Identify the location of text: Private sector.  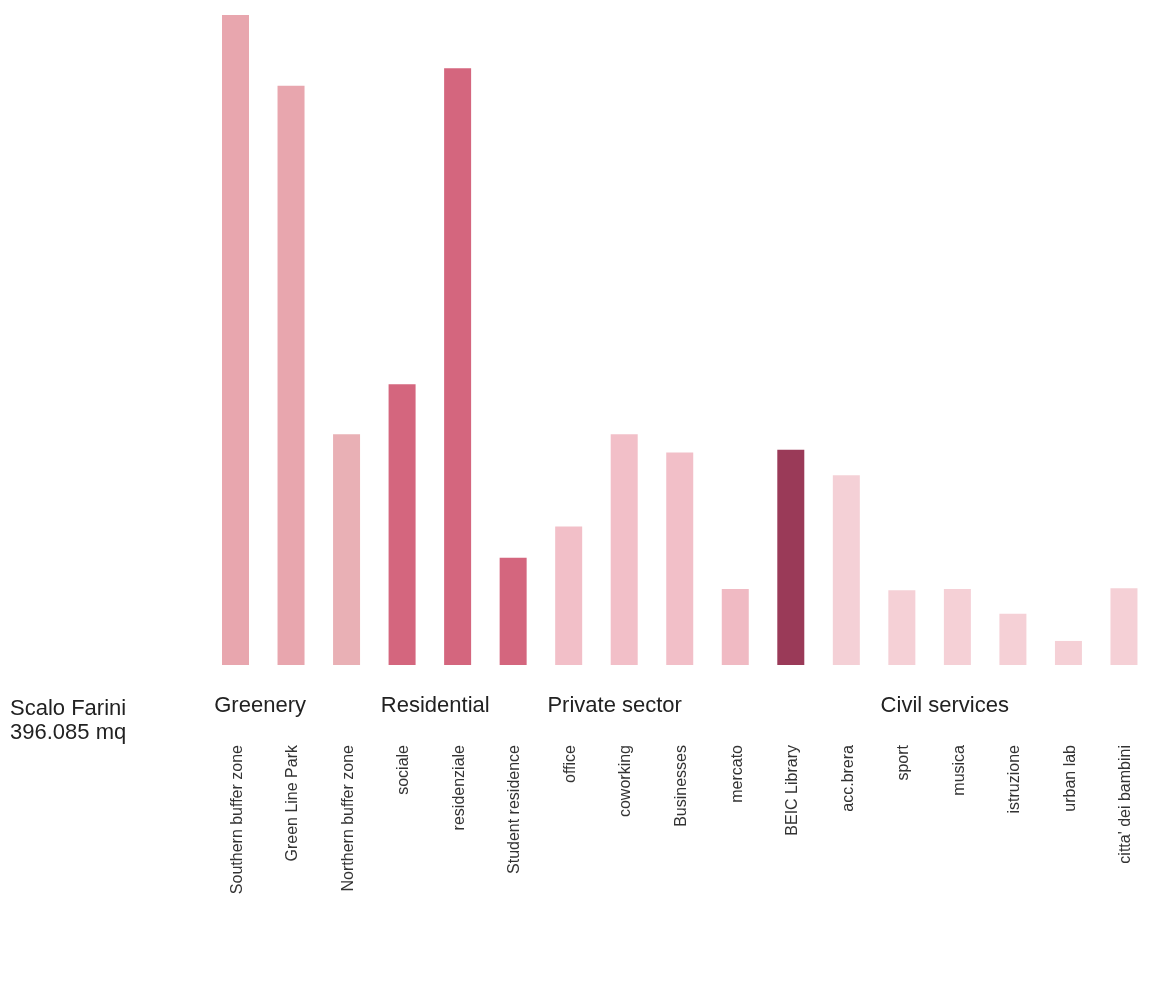
(614, 704).